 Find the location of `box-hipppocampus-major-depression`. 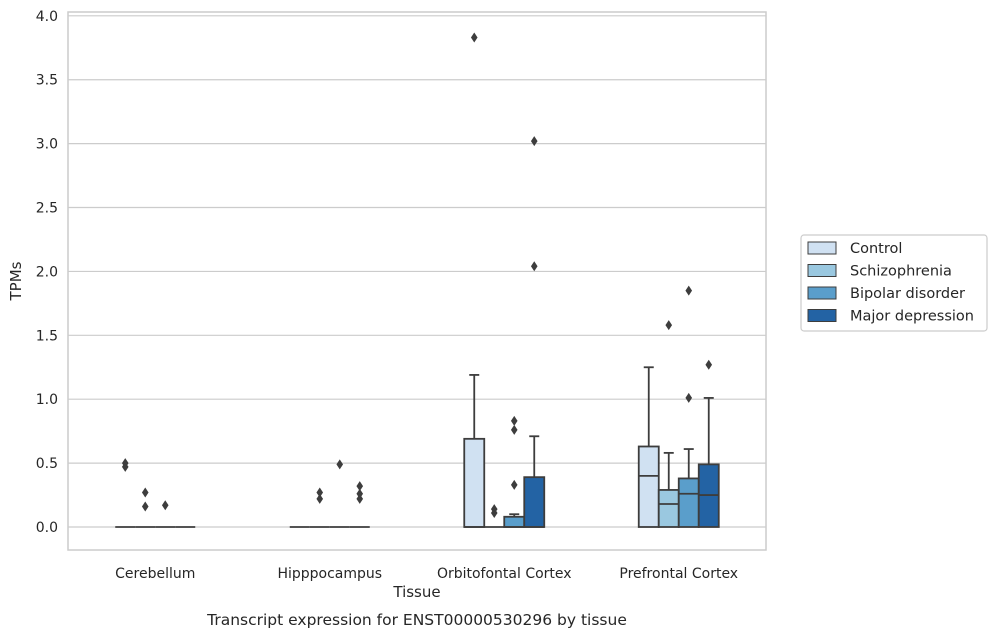

box-hipppocampus-major-depression is located at coordinates (359, 504).